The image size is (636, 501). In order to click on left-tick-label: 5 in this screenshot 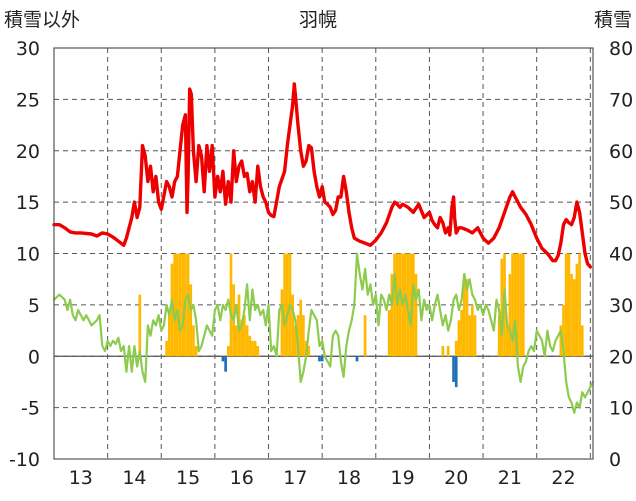, I will do `click(34, 306)`.